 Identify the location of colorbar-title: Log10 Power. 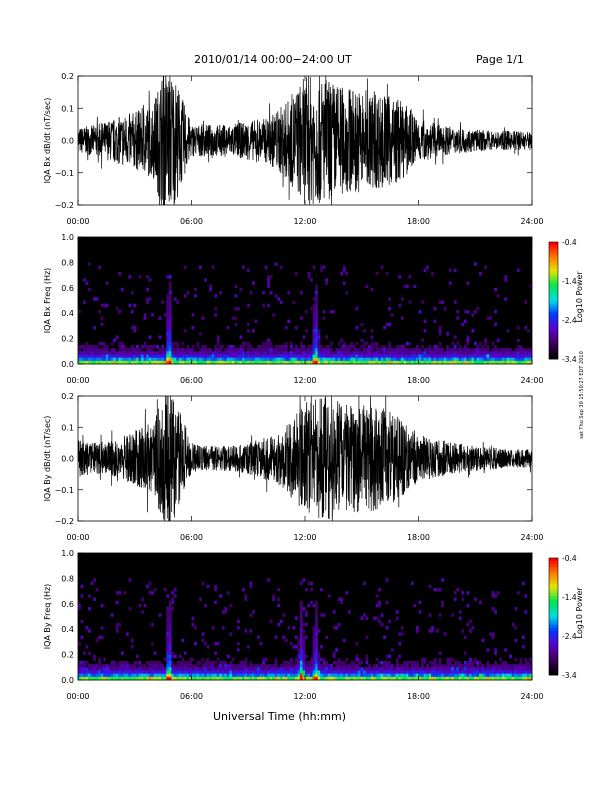
(579, 297).